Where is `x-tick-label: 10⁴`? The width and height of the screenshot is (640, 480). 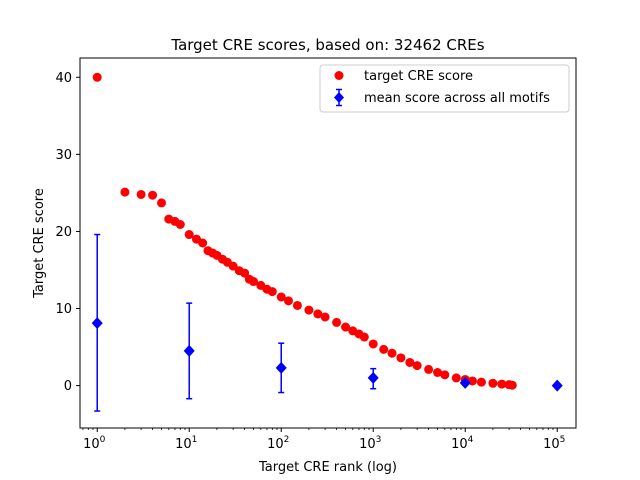 x-tick-label: 10⁴ is located at coordinates (462, 443).